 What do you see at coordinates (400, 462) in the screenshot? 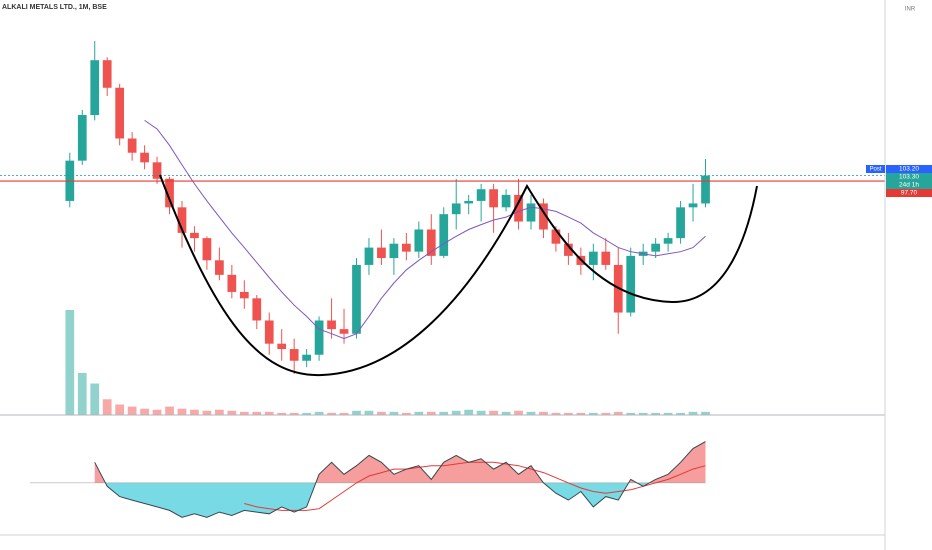
I see `rsi-fill-above` at bounding box center [400, 462].